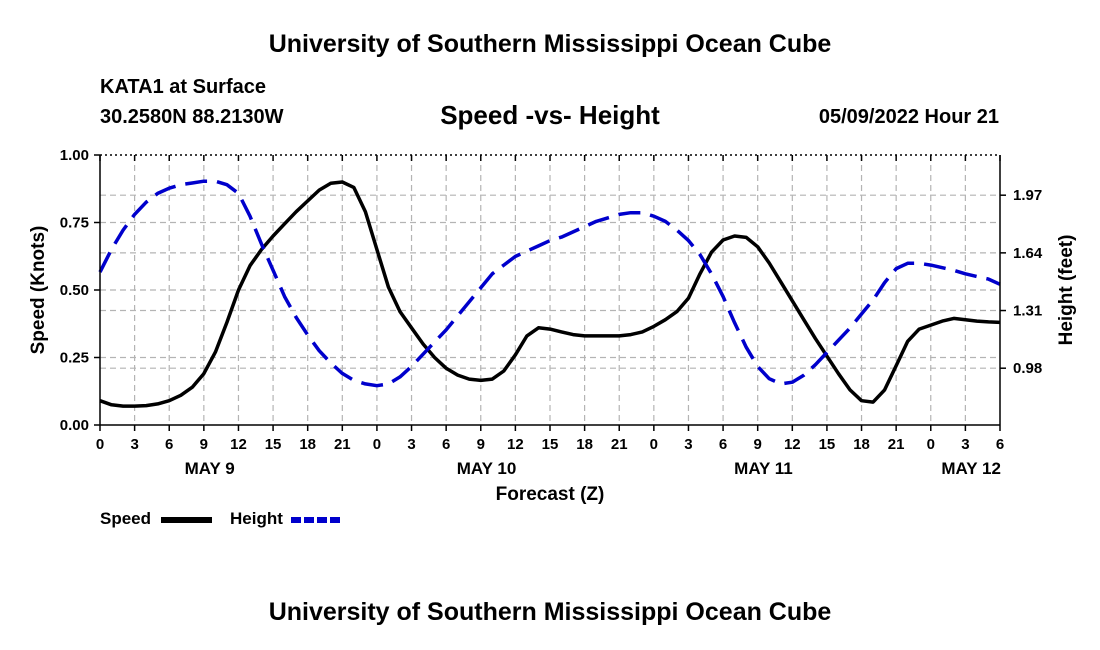 This screenshot has height=650, width=1100. Describe the element at coordinates (1027, 368) in the screenshot. I see `y-tick-label-right: 0.98` at that location.